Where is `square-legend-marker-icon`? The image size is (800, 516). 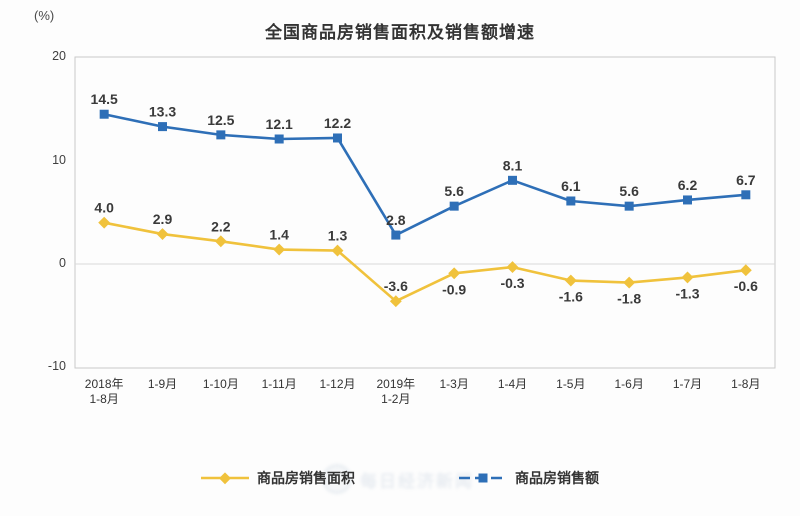
square-legend-marker-icon is located at coordinates (483, 478).